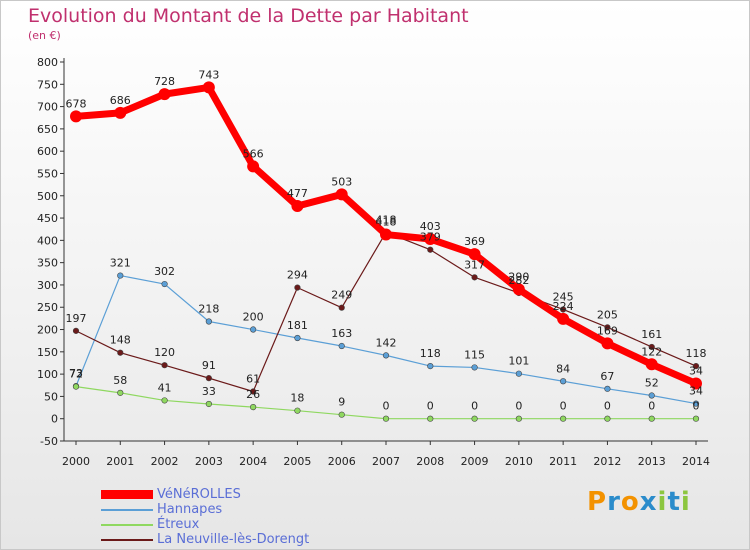 The width and height of the screenshot is (750, 550). What do you see at coordinates (47, 352) in the screenshot?
I see `y-tick-label: 150` at bounding box center [47, 352].